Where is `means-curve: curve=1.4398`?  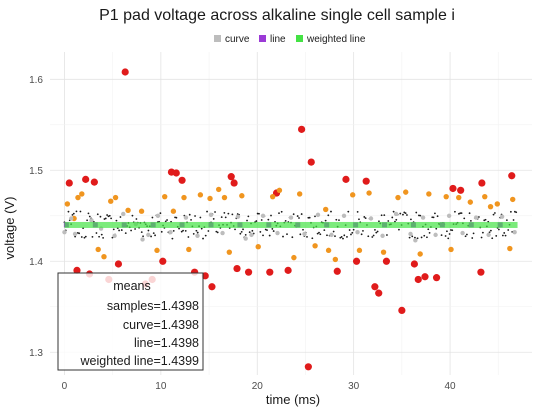 means-curve: curve=1.4398 is located at coordinates (161, 325).